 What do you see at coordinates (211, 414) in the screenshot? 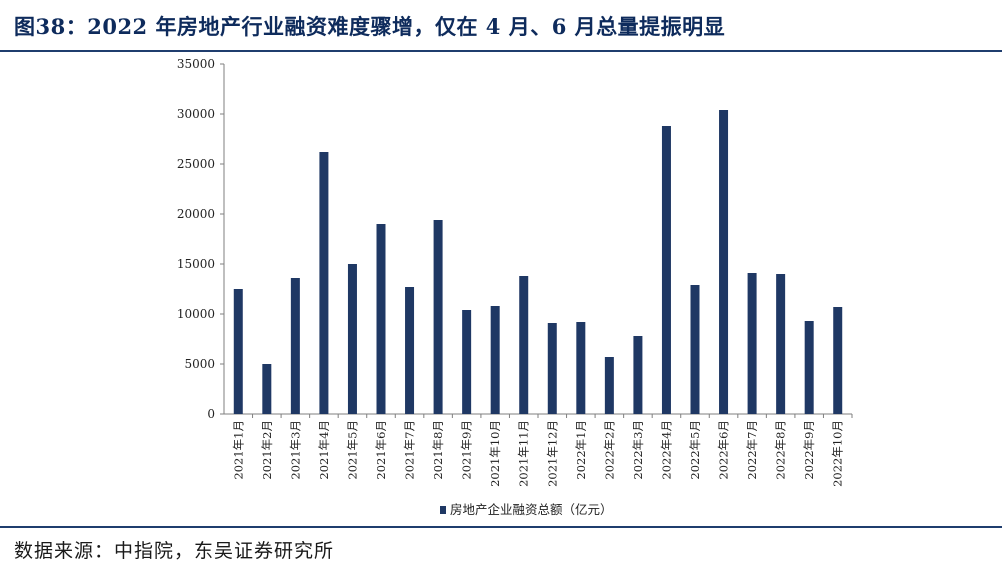
I see `y-tick-label: 0` at bounding box center [211, 414].